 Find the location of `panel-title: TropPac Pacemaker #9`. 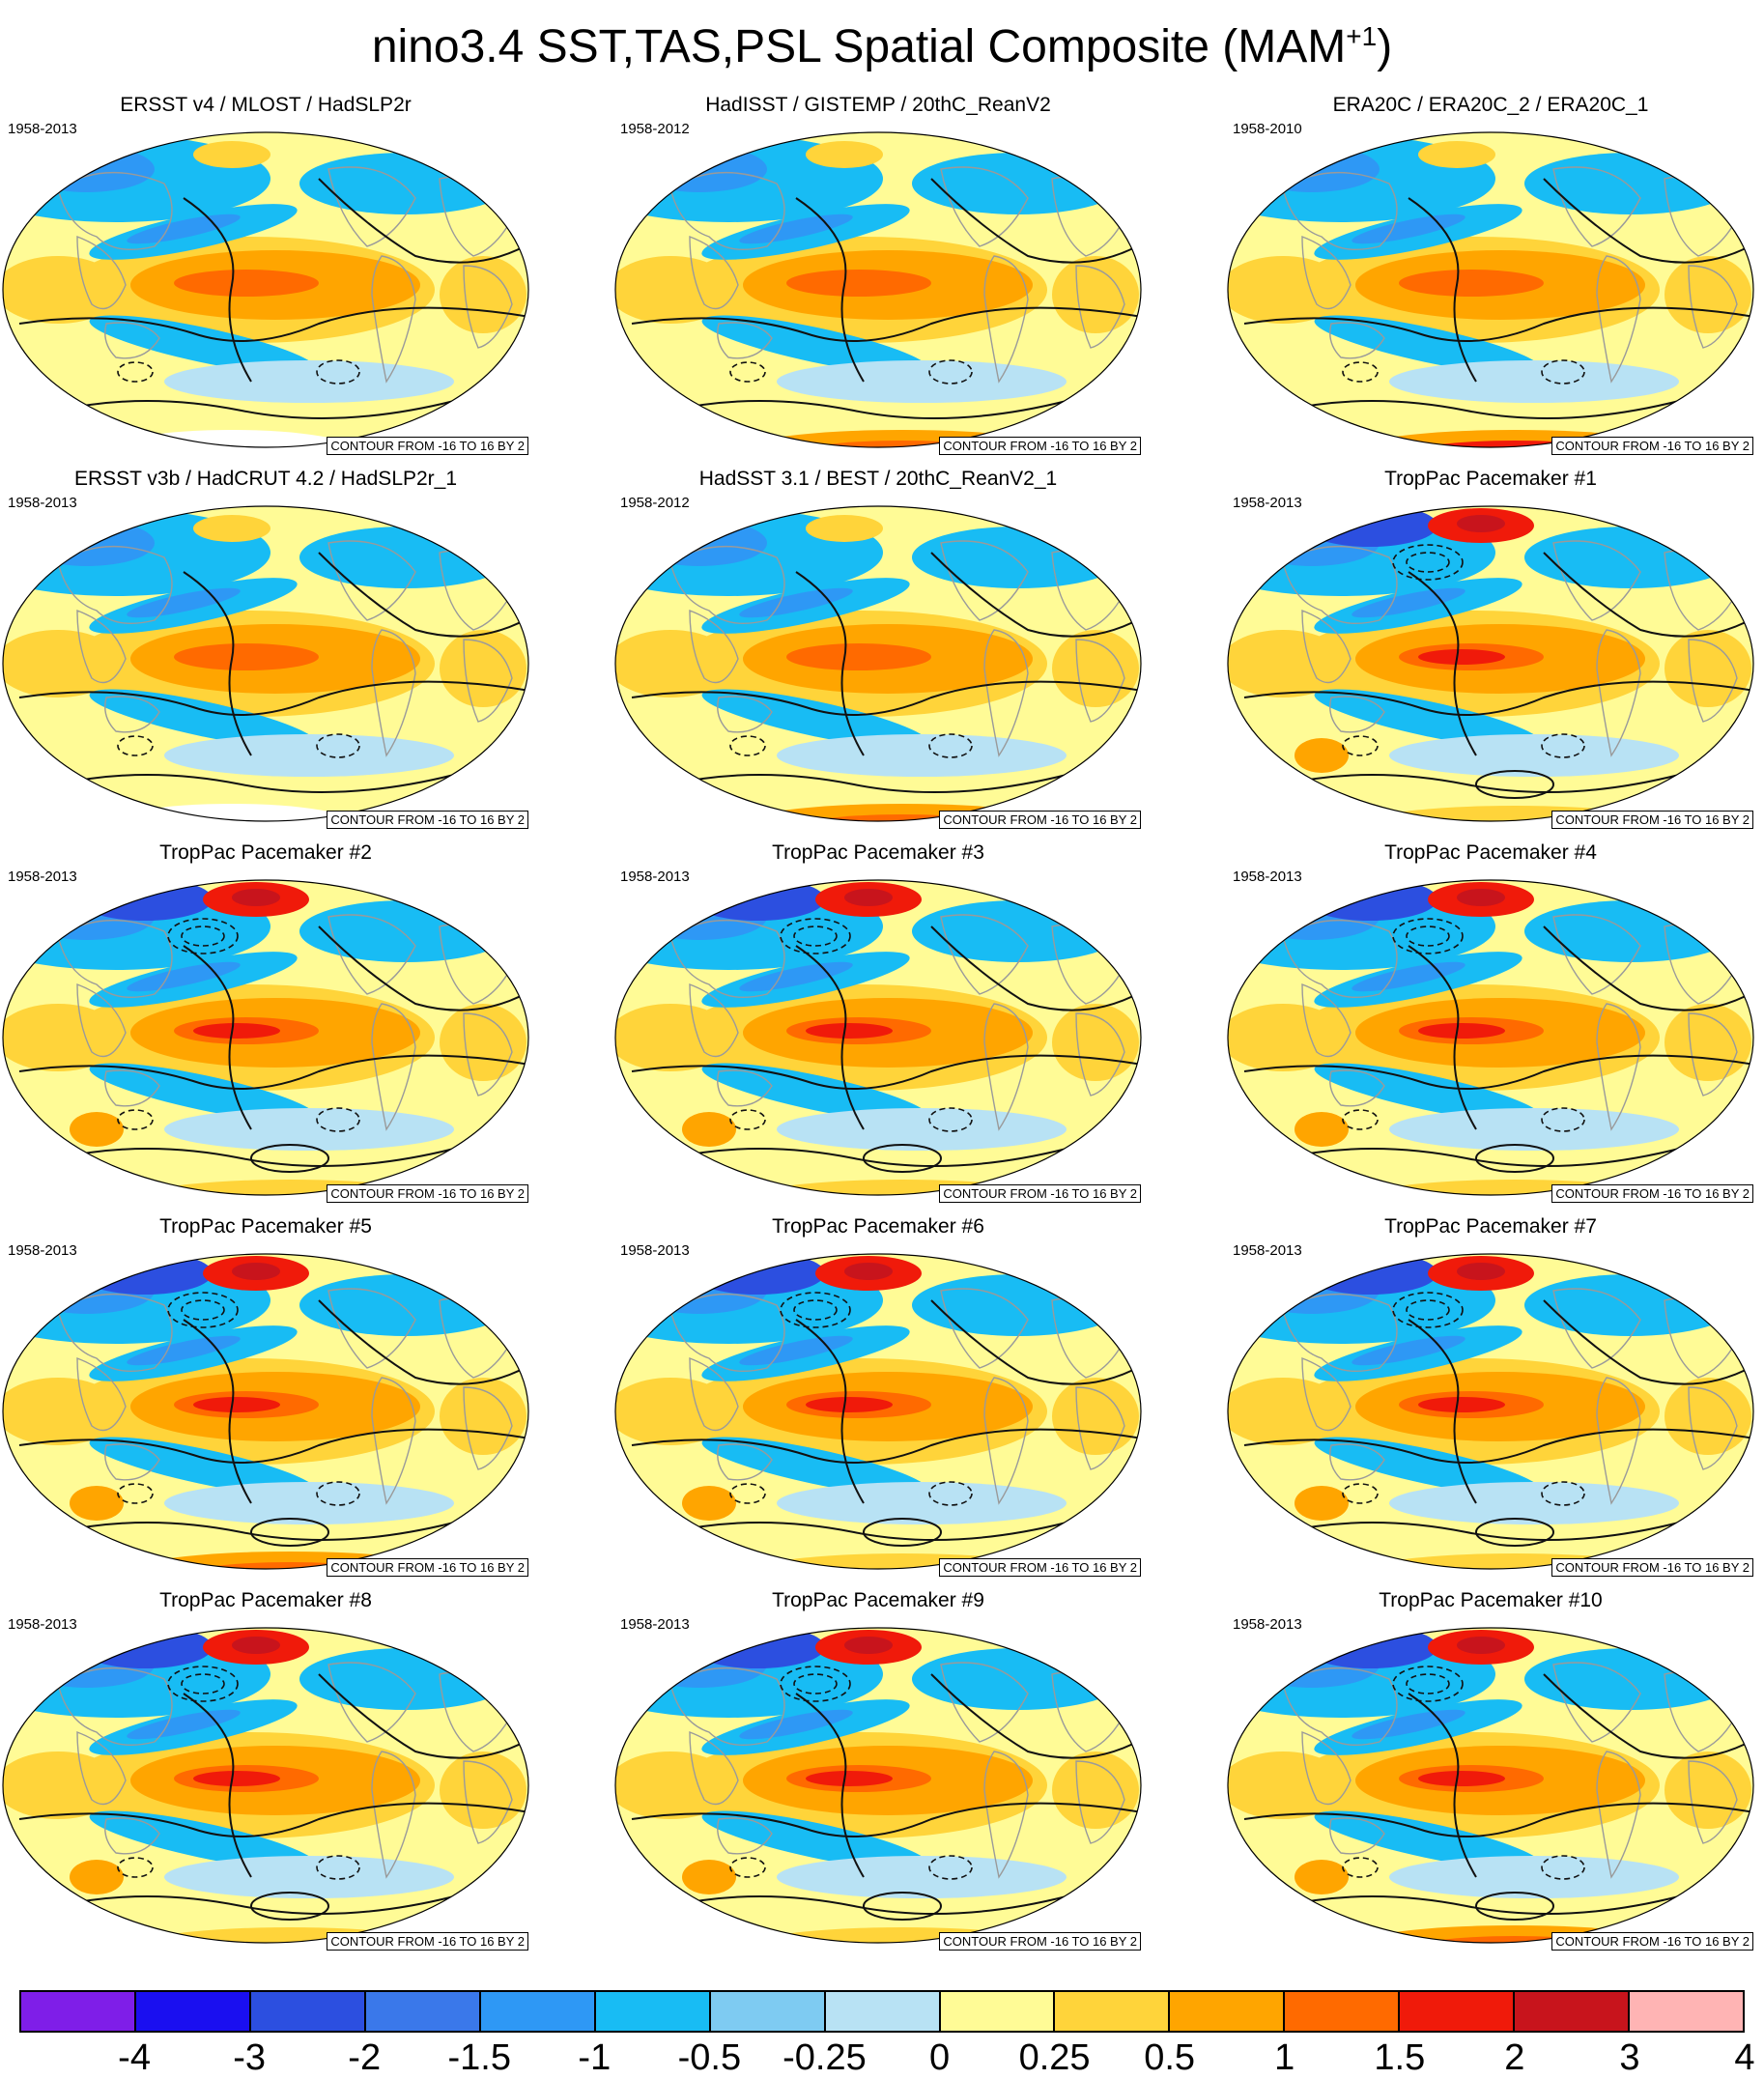

panel-title: TropPac Pacemaker #9 is located at coordinates (878, 1600).